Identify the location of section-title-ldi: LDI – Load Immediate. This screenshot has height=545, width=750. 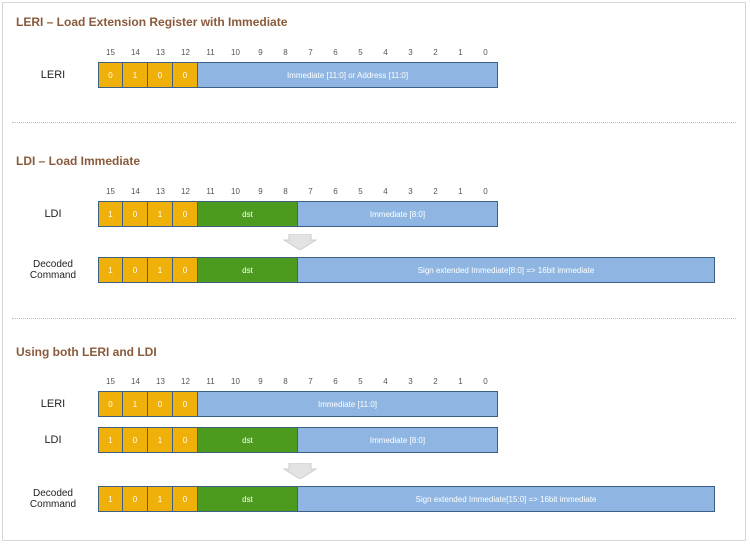
(78, 161).